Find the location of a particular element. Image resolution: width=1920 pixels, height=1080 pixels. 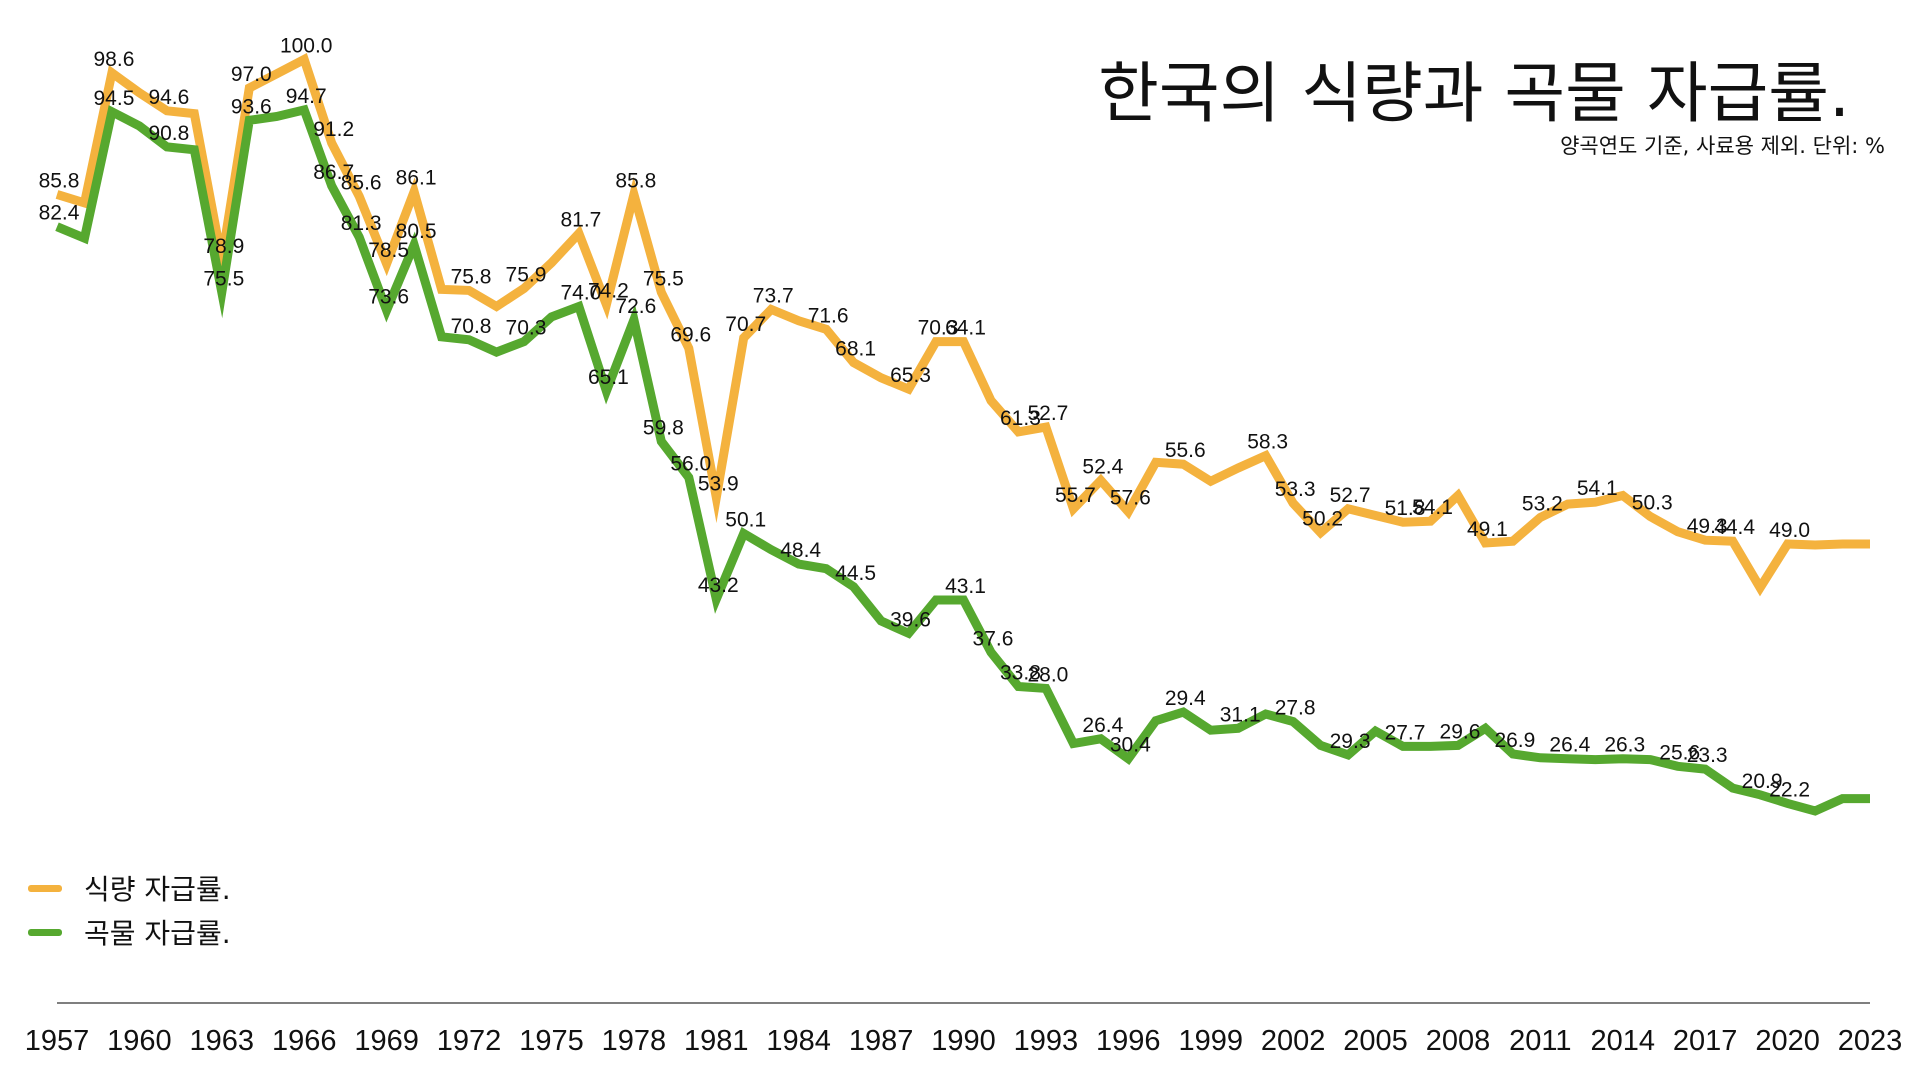

data-label-grain: 28.0 is located at coordinates (1047, 674).